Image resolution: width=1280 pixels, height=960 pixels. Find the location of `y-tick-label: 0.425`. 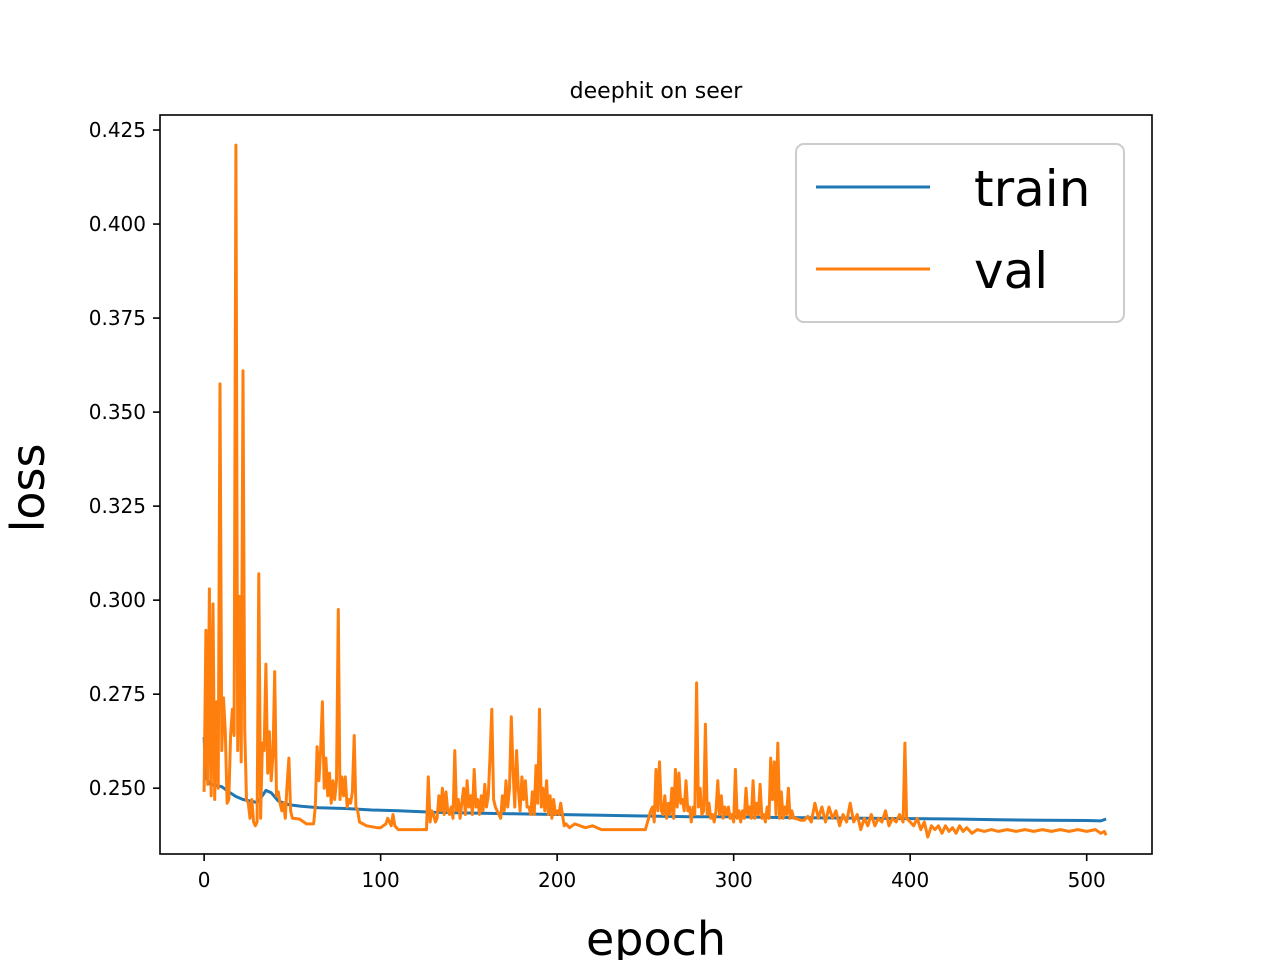

y-tick-label: 0.425 is located at coordinates (117, 130).